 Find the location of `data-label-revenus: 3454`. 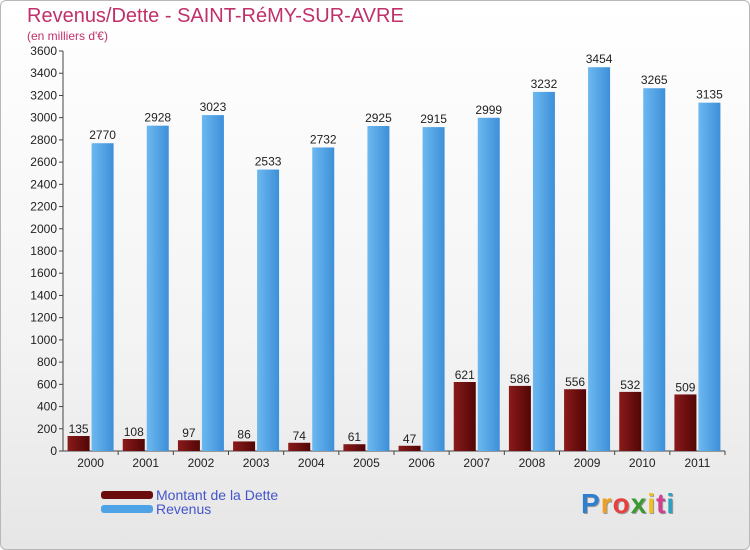

data-label-revenus: 3454 is located at coordinates (599, 59).